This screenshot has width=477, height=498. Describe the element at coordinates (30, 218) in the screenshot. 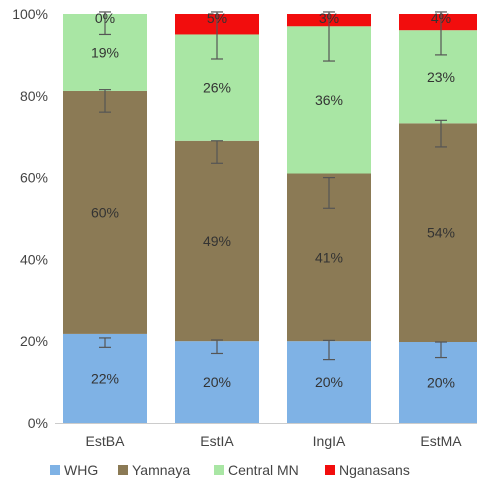

I see `y-axis-tick-labels: 0% 20% 40% 60% 80% 100%` at that location.